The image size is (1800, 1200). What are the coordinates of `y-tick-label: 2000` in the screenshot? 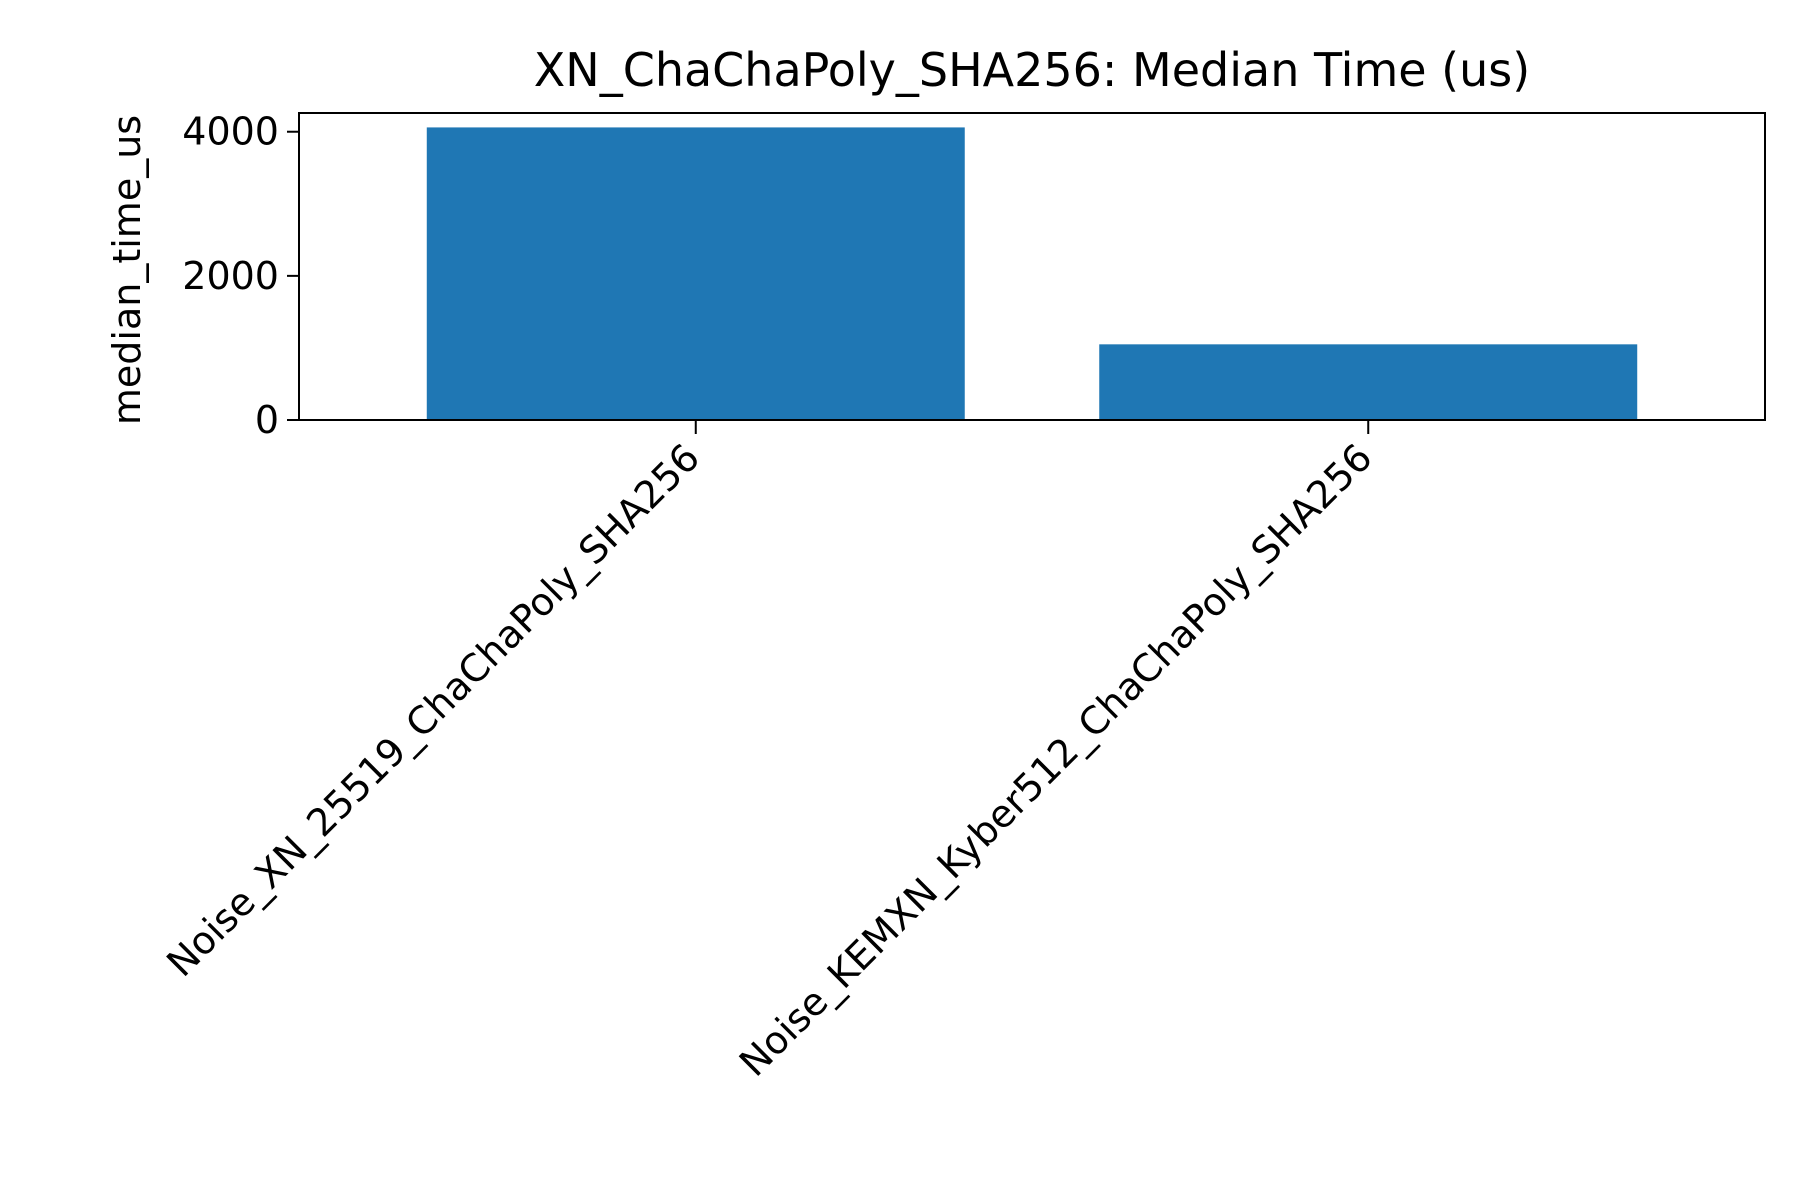 It's located at (230, 276).